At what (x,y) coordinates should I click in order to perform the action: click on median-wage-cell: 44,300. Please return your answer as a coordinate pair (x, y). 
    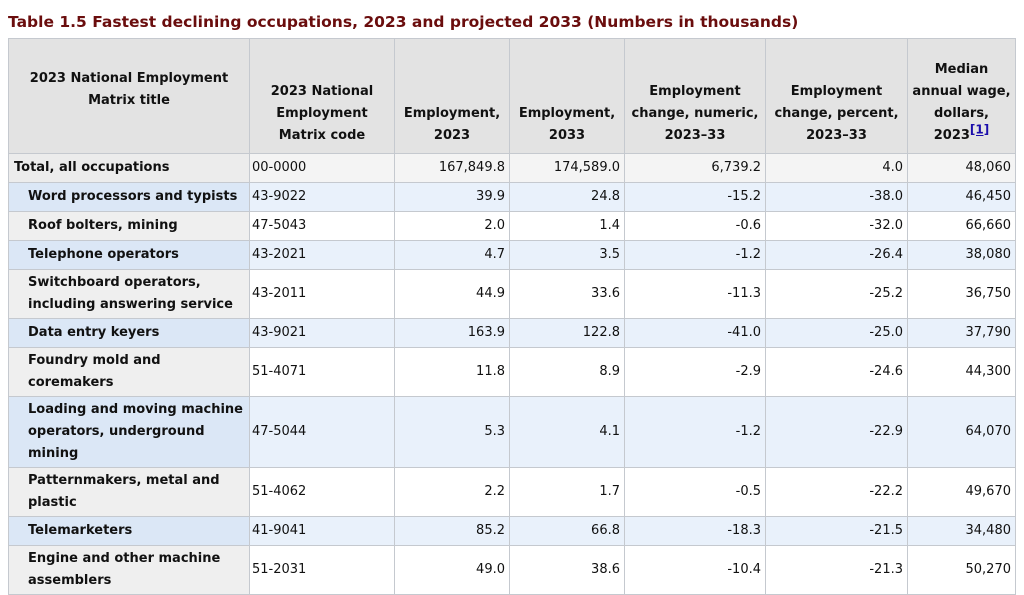
    Looking at the image, I should click on (961, 372).